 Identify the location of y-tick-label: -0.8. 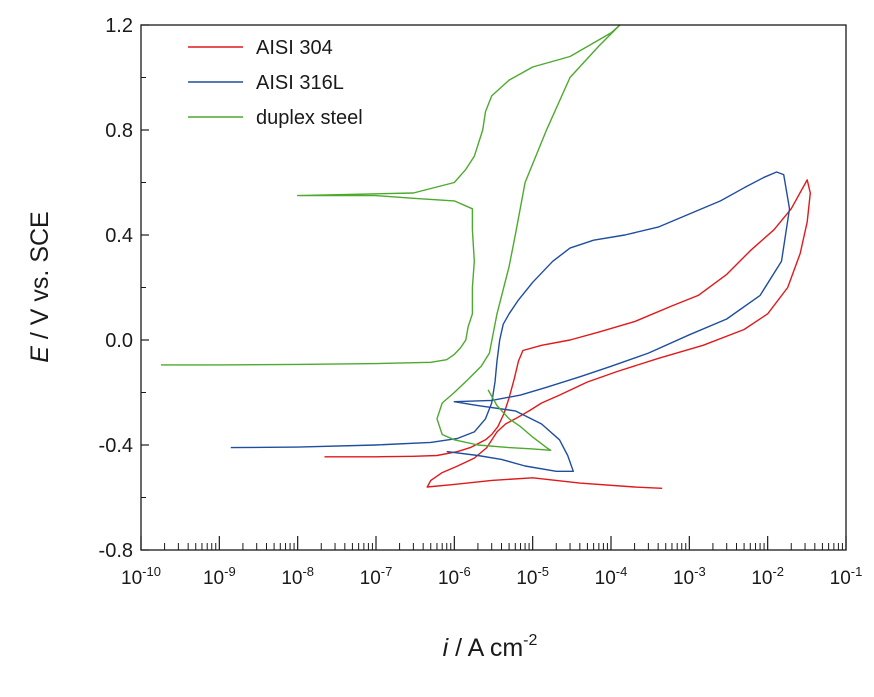
(116, 551).